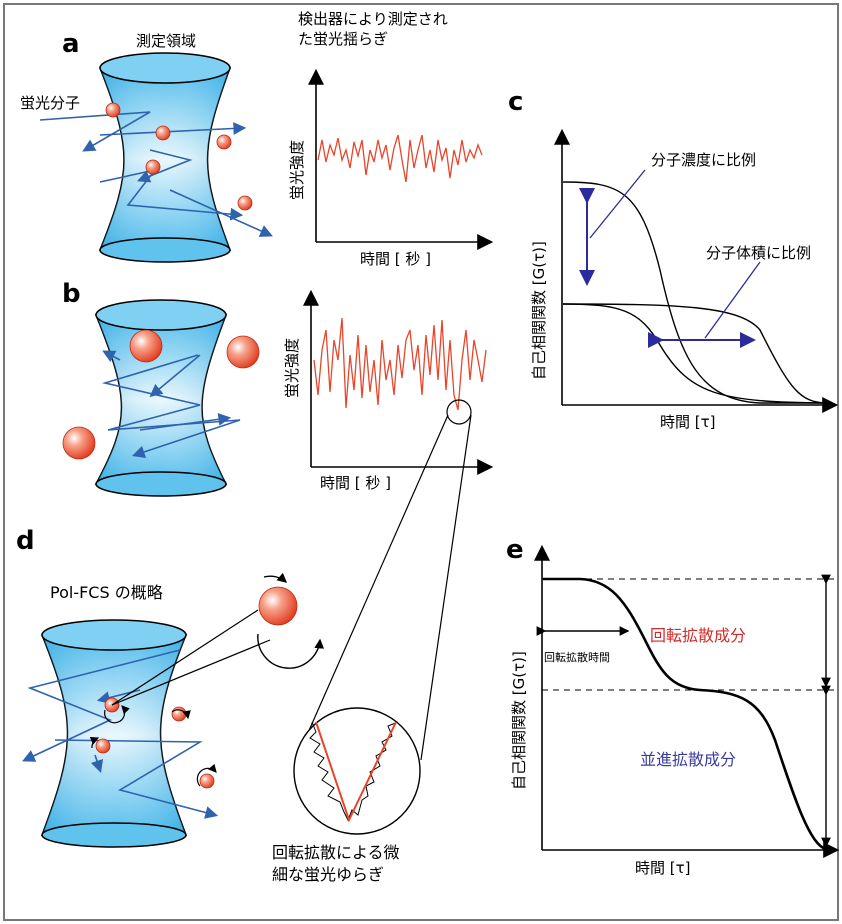 The height and width of the screenshot is (924, 842). Describe the element at coordinates (459, 412) in the screenshot. I see `zoom-source-circle` at that location.